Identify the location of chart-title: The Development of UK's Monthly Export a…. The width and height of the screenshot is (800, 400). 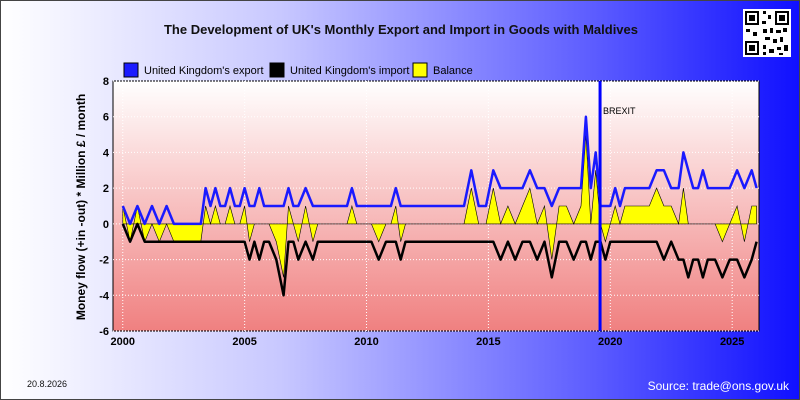
(400, 29).